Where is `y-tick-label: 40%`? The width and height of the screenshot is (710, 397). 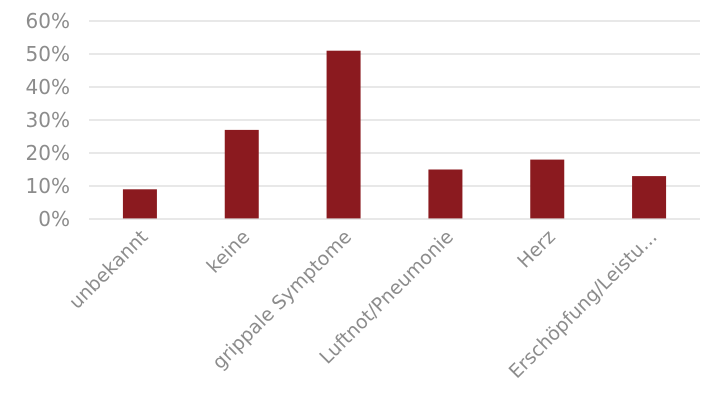 y-tick-label: 40% is located at coordinates (48, 87).